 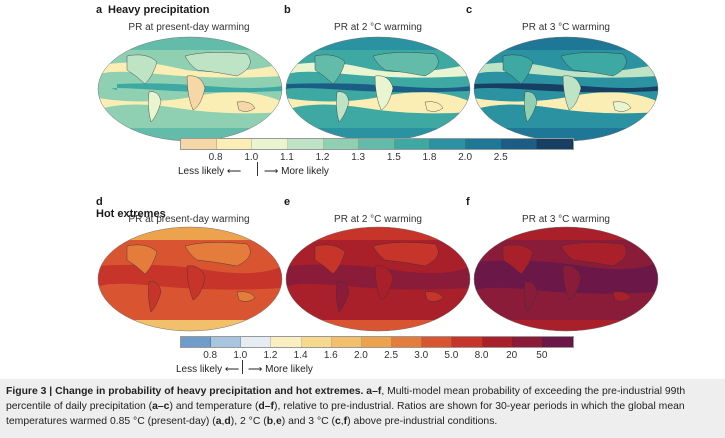 I want to click on precip-colorbar-tick-label: 0.8, so click(x=215, y=157).